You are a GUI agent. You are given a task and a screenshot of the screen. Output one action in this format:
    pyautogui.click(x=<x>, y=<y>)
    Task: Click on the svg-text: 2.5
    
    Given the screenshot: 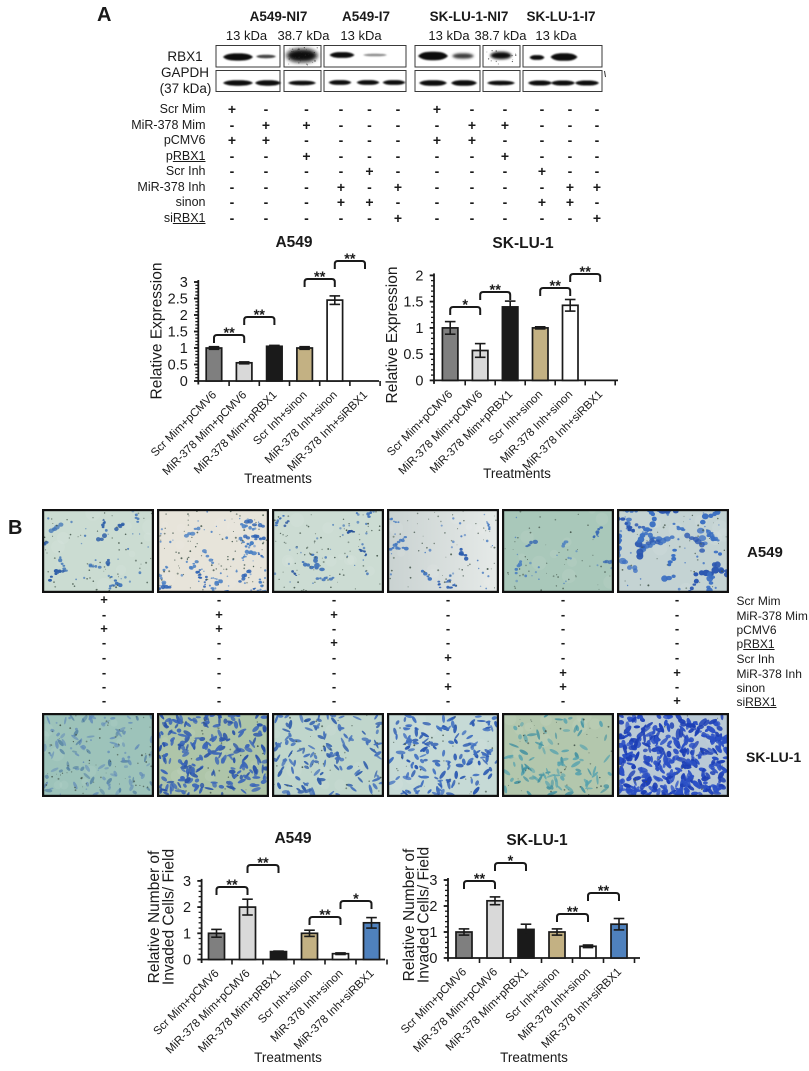 What is the action you would take?
    pyautogui.click(x=178, y=300)
    